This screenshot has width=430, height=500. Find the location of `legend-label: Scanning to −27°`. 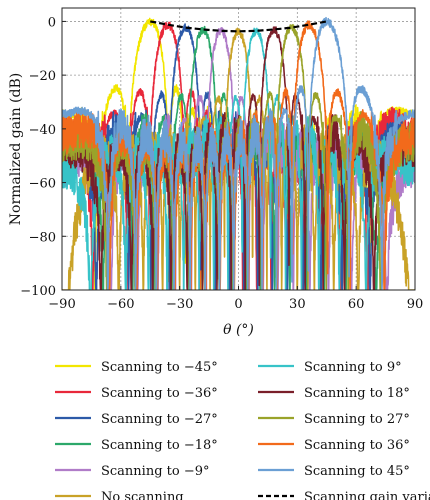

legend-label: Scanning to −27° is located at coordinates (159, 419).